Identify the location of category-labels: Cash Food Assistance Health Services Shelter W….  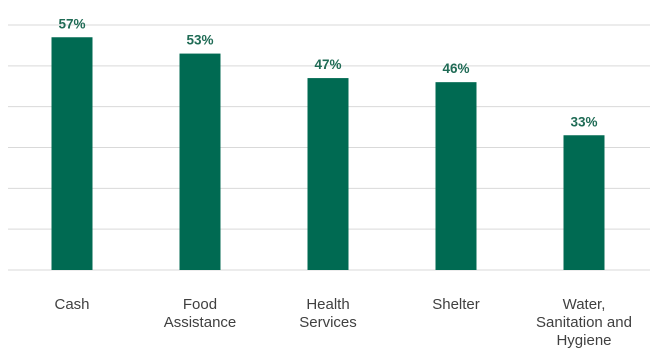
(342, 322).